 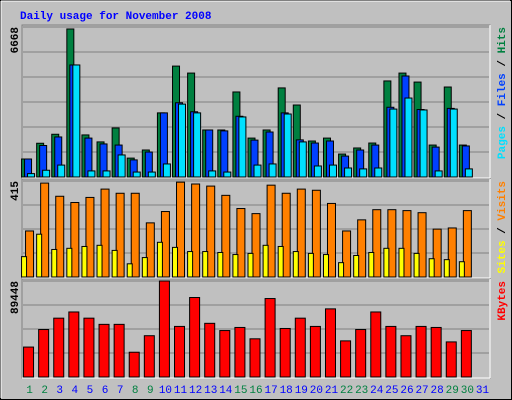 What do you see at coordinates (120, 391) in the screenshot?
I see `x-tick-label: 7` at bounding box center [120, 391].